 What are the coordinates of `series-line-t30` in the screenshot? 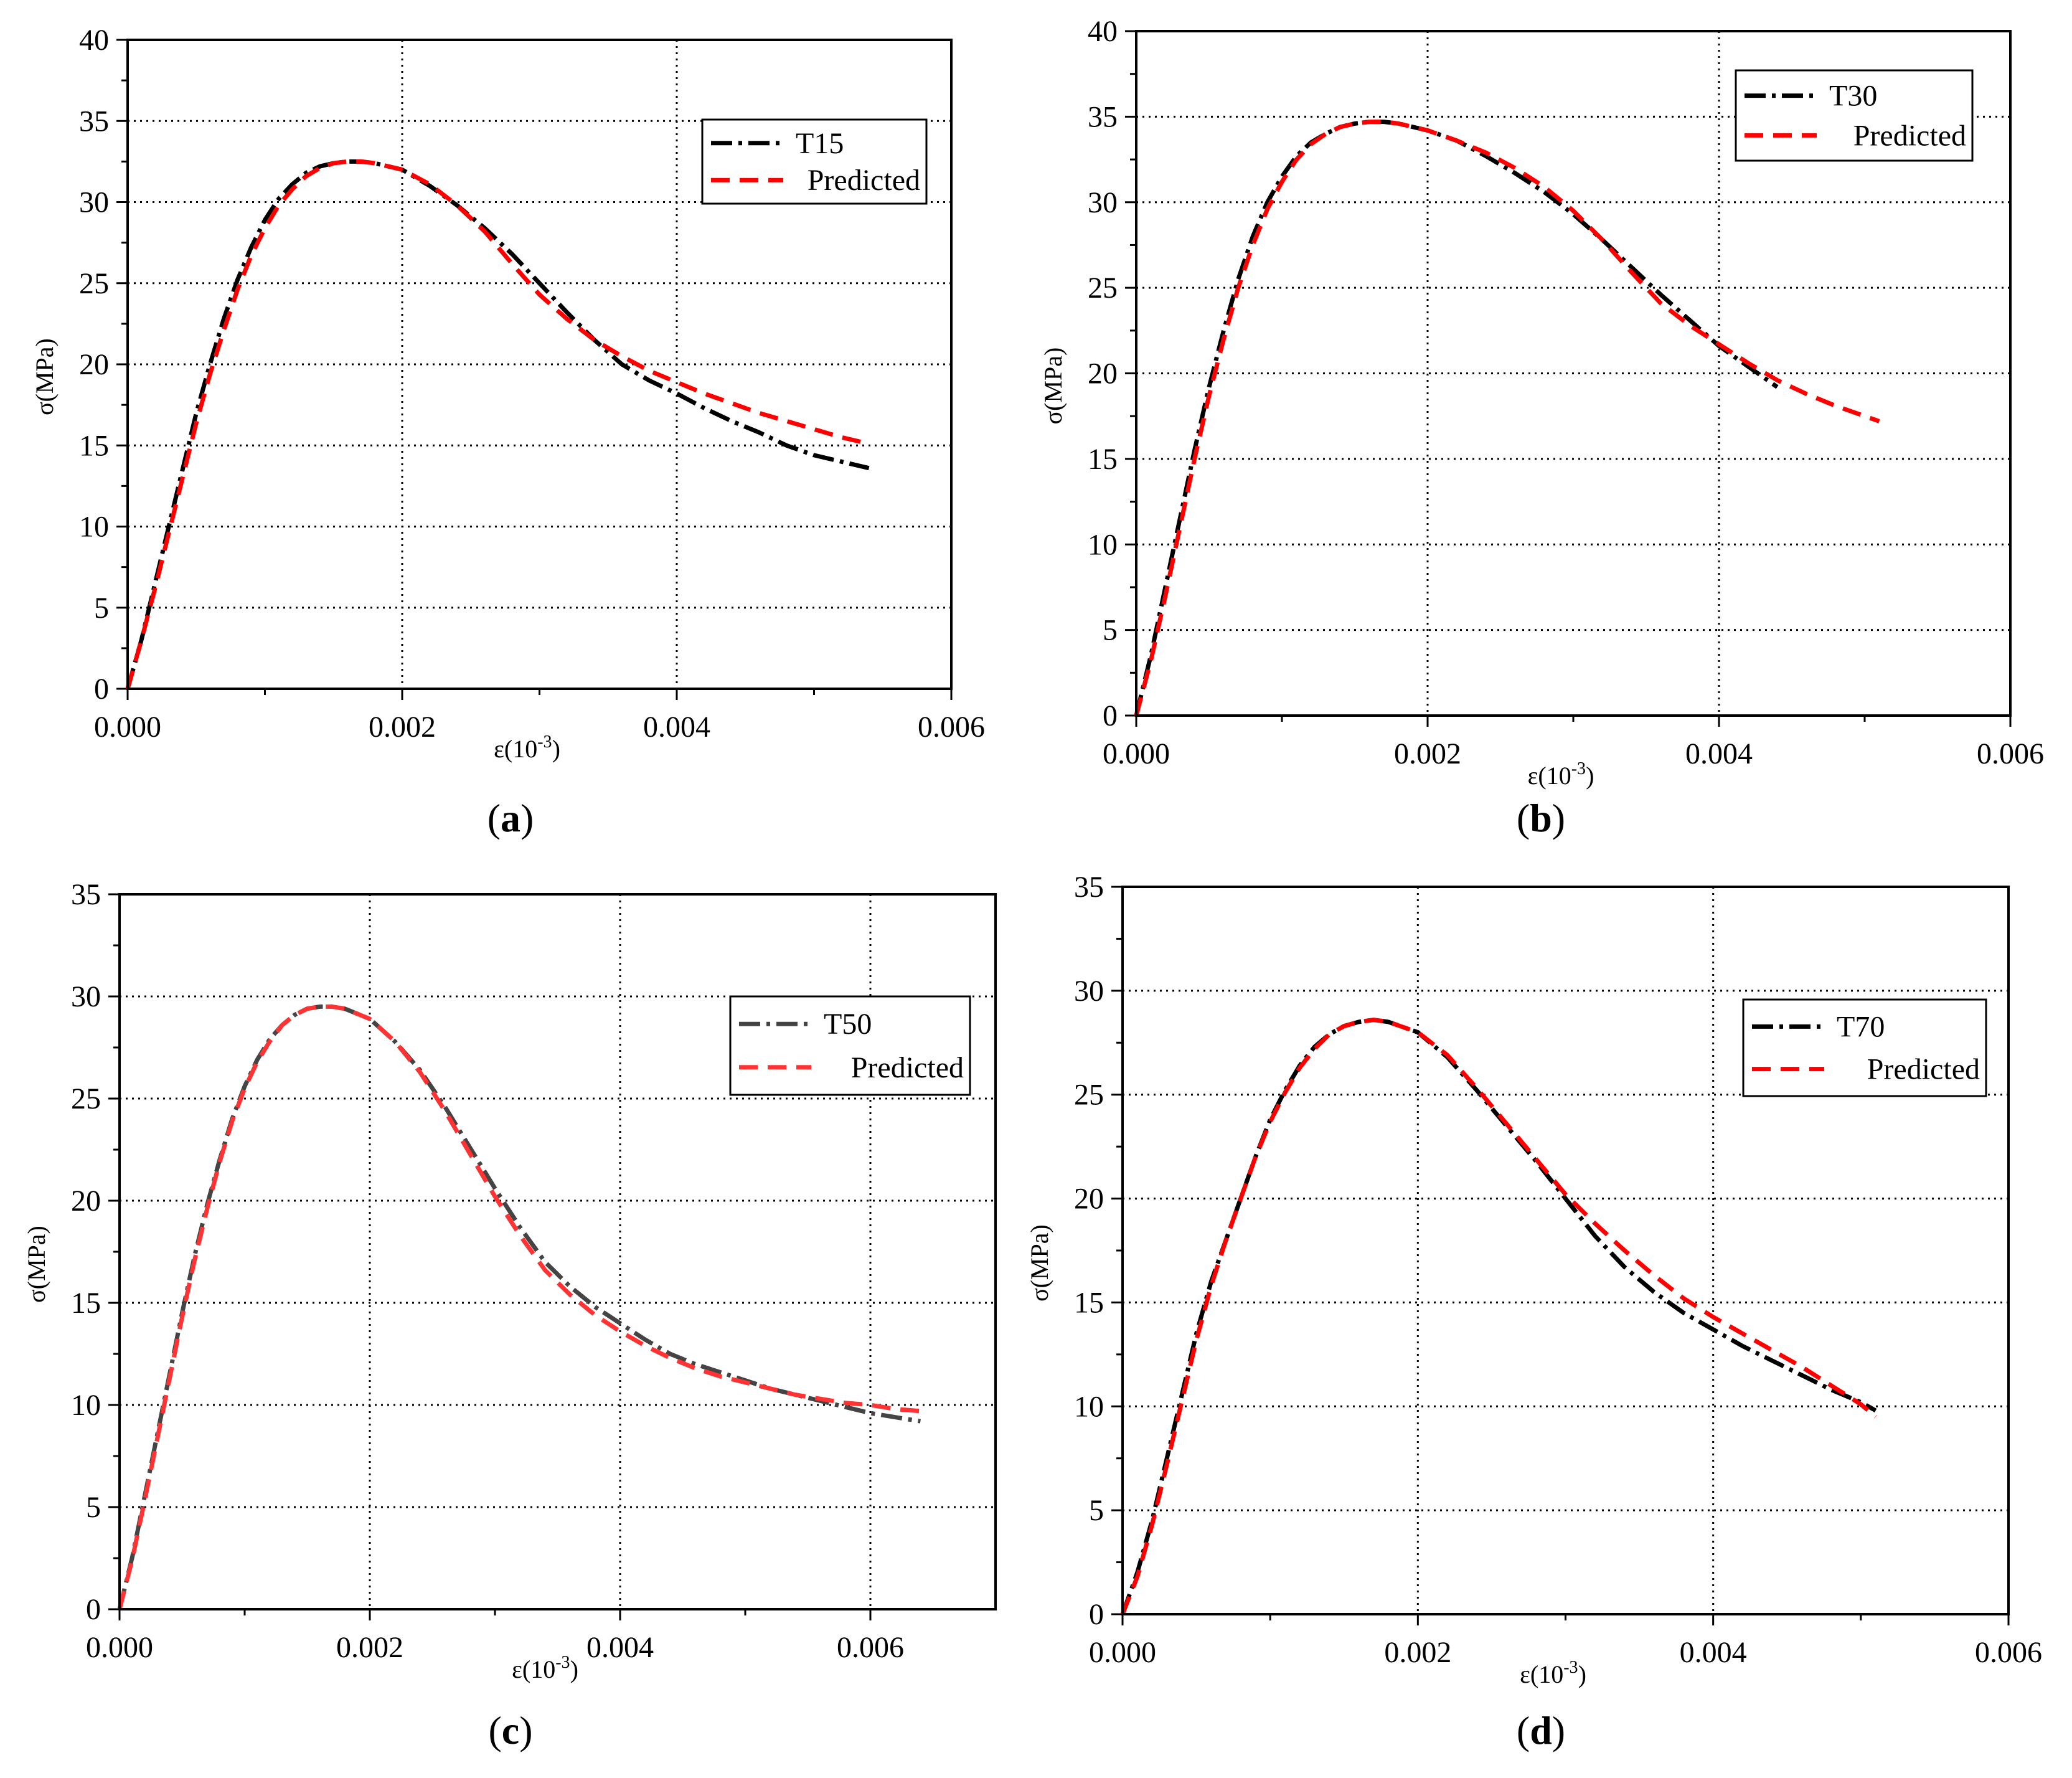 It's located at (1456, 418).